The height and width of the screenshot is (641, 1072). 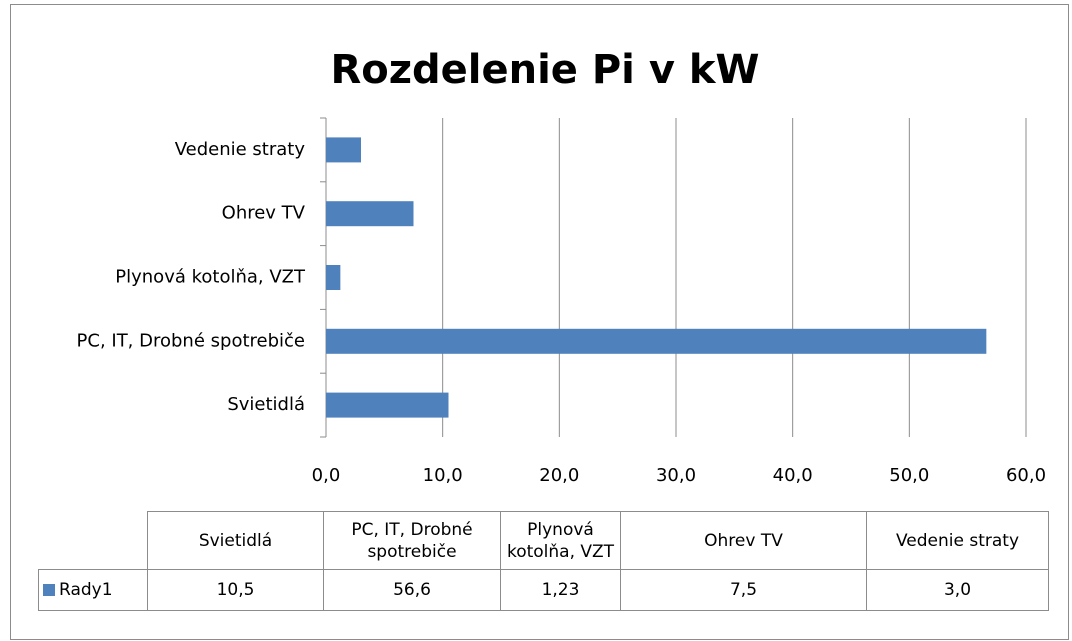 I want to click on legend-entry: Rady1, so click(x=93, y=590).